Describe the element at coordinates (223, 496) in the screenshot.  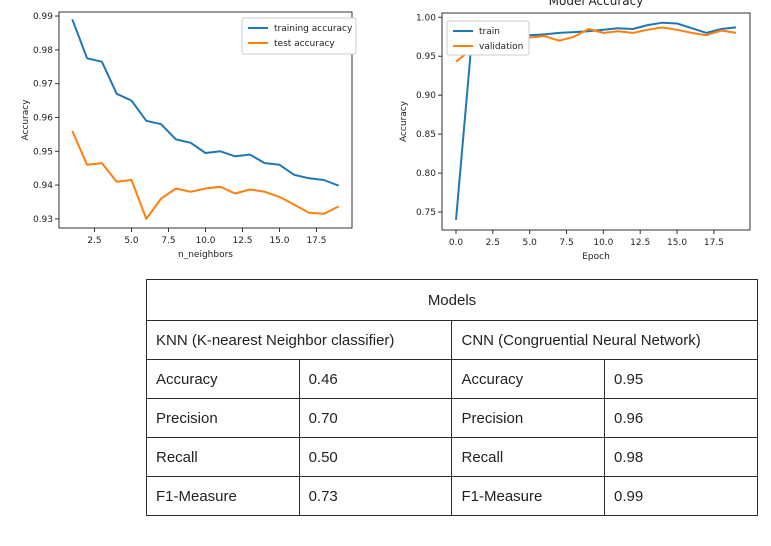
I see `knn-metric-label: F1-Measure` at that location.